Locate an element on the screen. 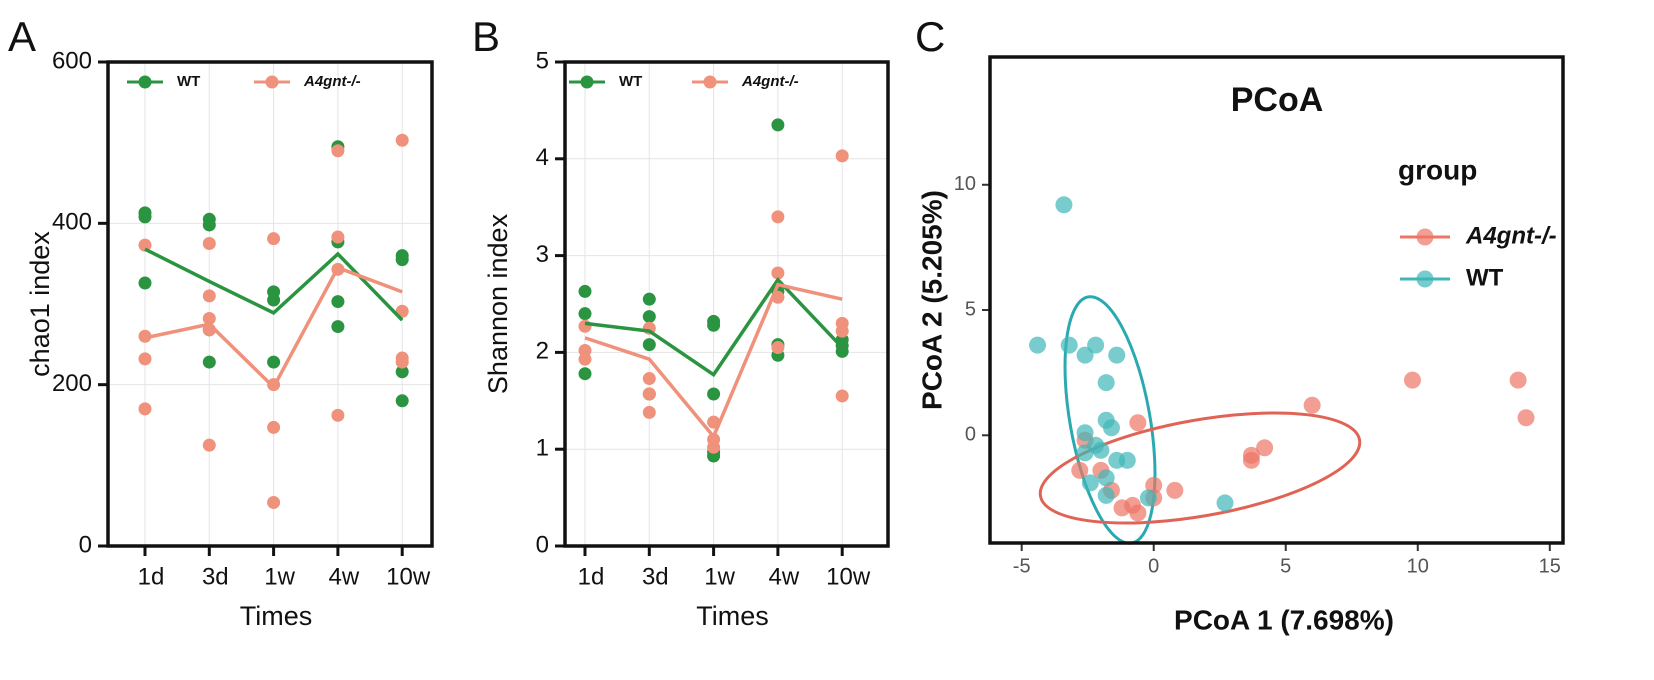 The width and height of the screenshot is (1654, 680). x-tick-label: 10w is located at coordinates (408, 576).